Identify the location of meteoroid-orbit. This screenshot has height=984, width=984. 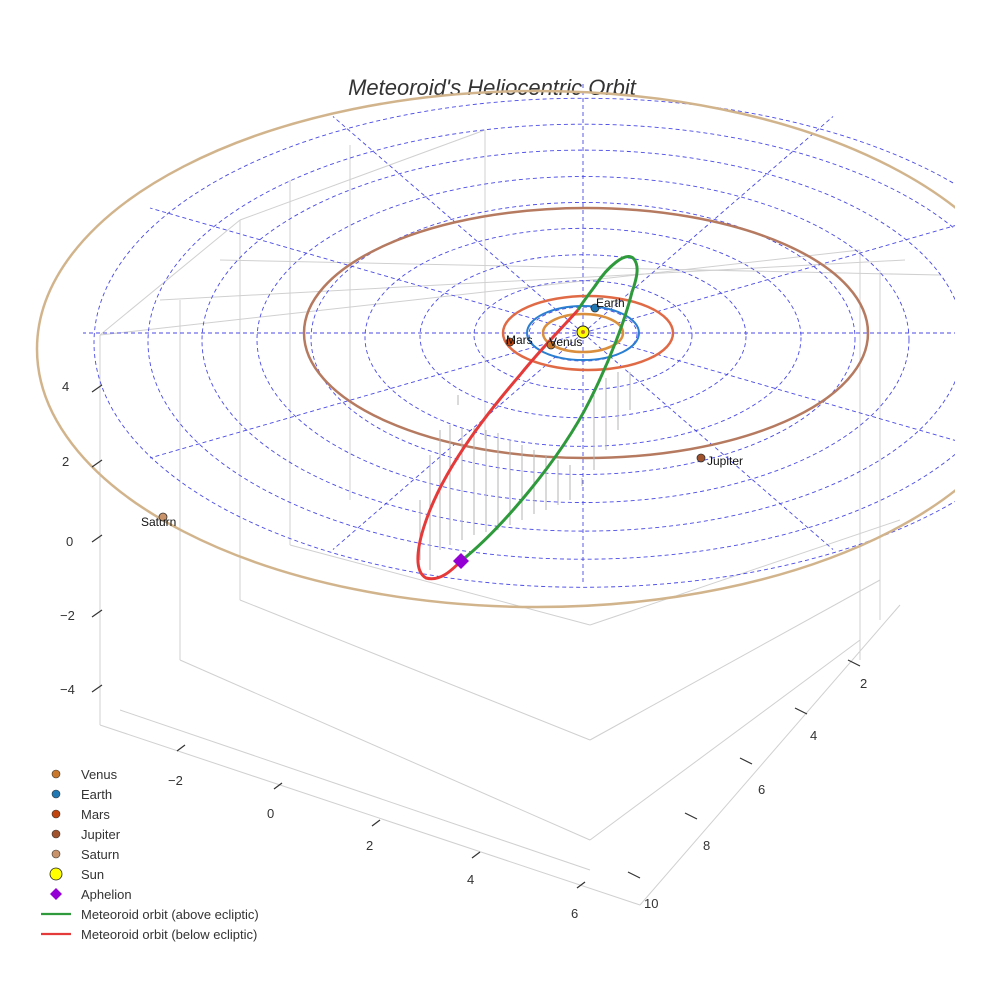
(527, 418).